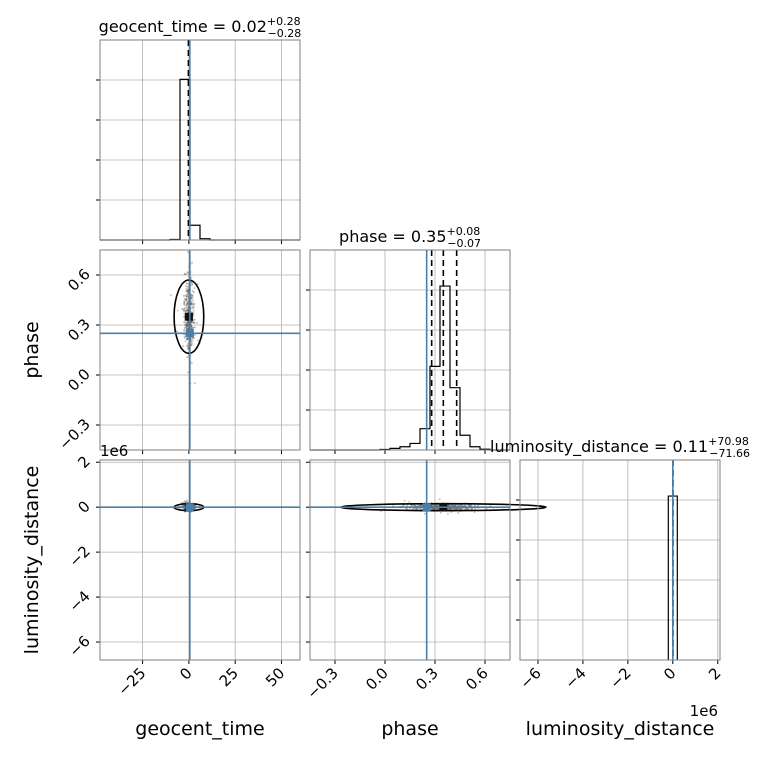 Image resolution: width=760 pixels, height=760 pixels. I want to click on title-plus: +0.28, so click(284, 21).